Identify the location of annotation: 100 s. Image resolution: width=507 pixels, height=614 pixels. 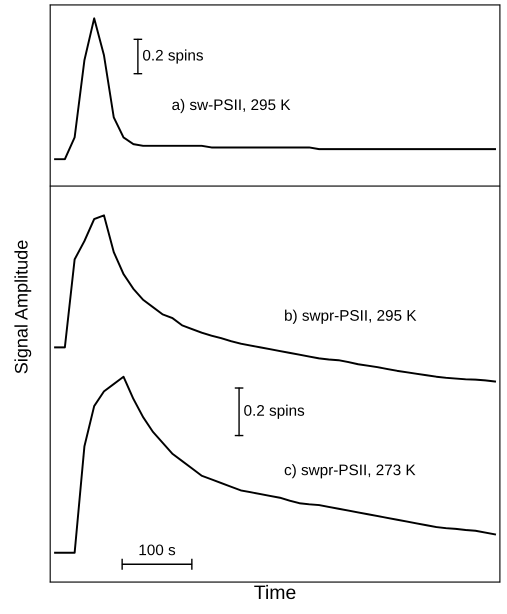
(157, 550).